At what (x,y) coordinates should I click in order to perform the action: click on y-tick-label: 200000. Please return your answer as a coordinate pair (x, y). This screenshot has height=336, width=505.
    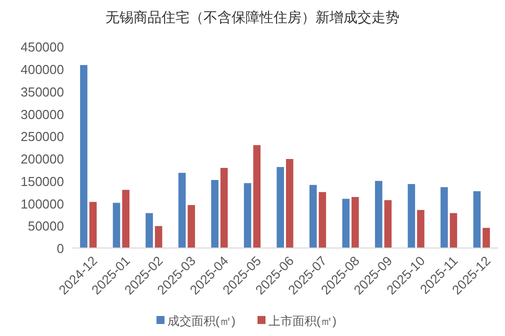
    Looking at the image, I should click on (42, 159).